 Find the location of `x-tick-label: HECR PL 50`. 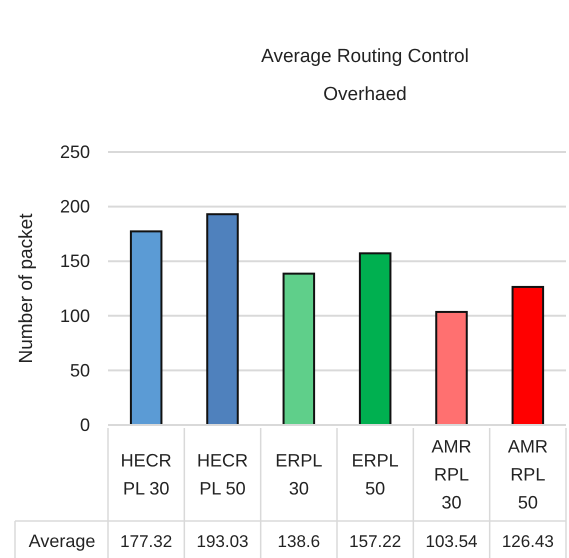

x-tick-label: HECR PL 50 is located at coordinates (222, 474).